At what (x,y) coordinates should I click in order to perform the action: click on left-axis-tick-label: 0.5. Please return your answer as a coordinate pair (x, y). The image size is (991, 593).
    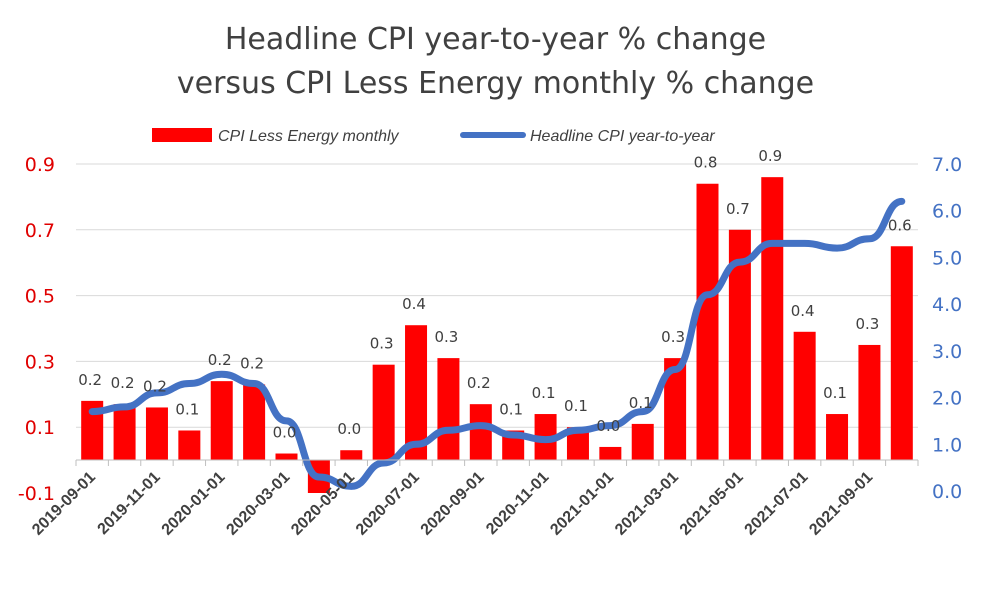
    Looking at the image, I should click on (40, 297).